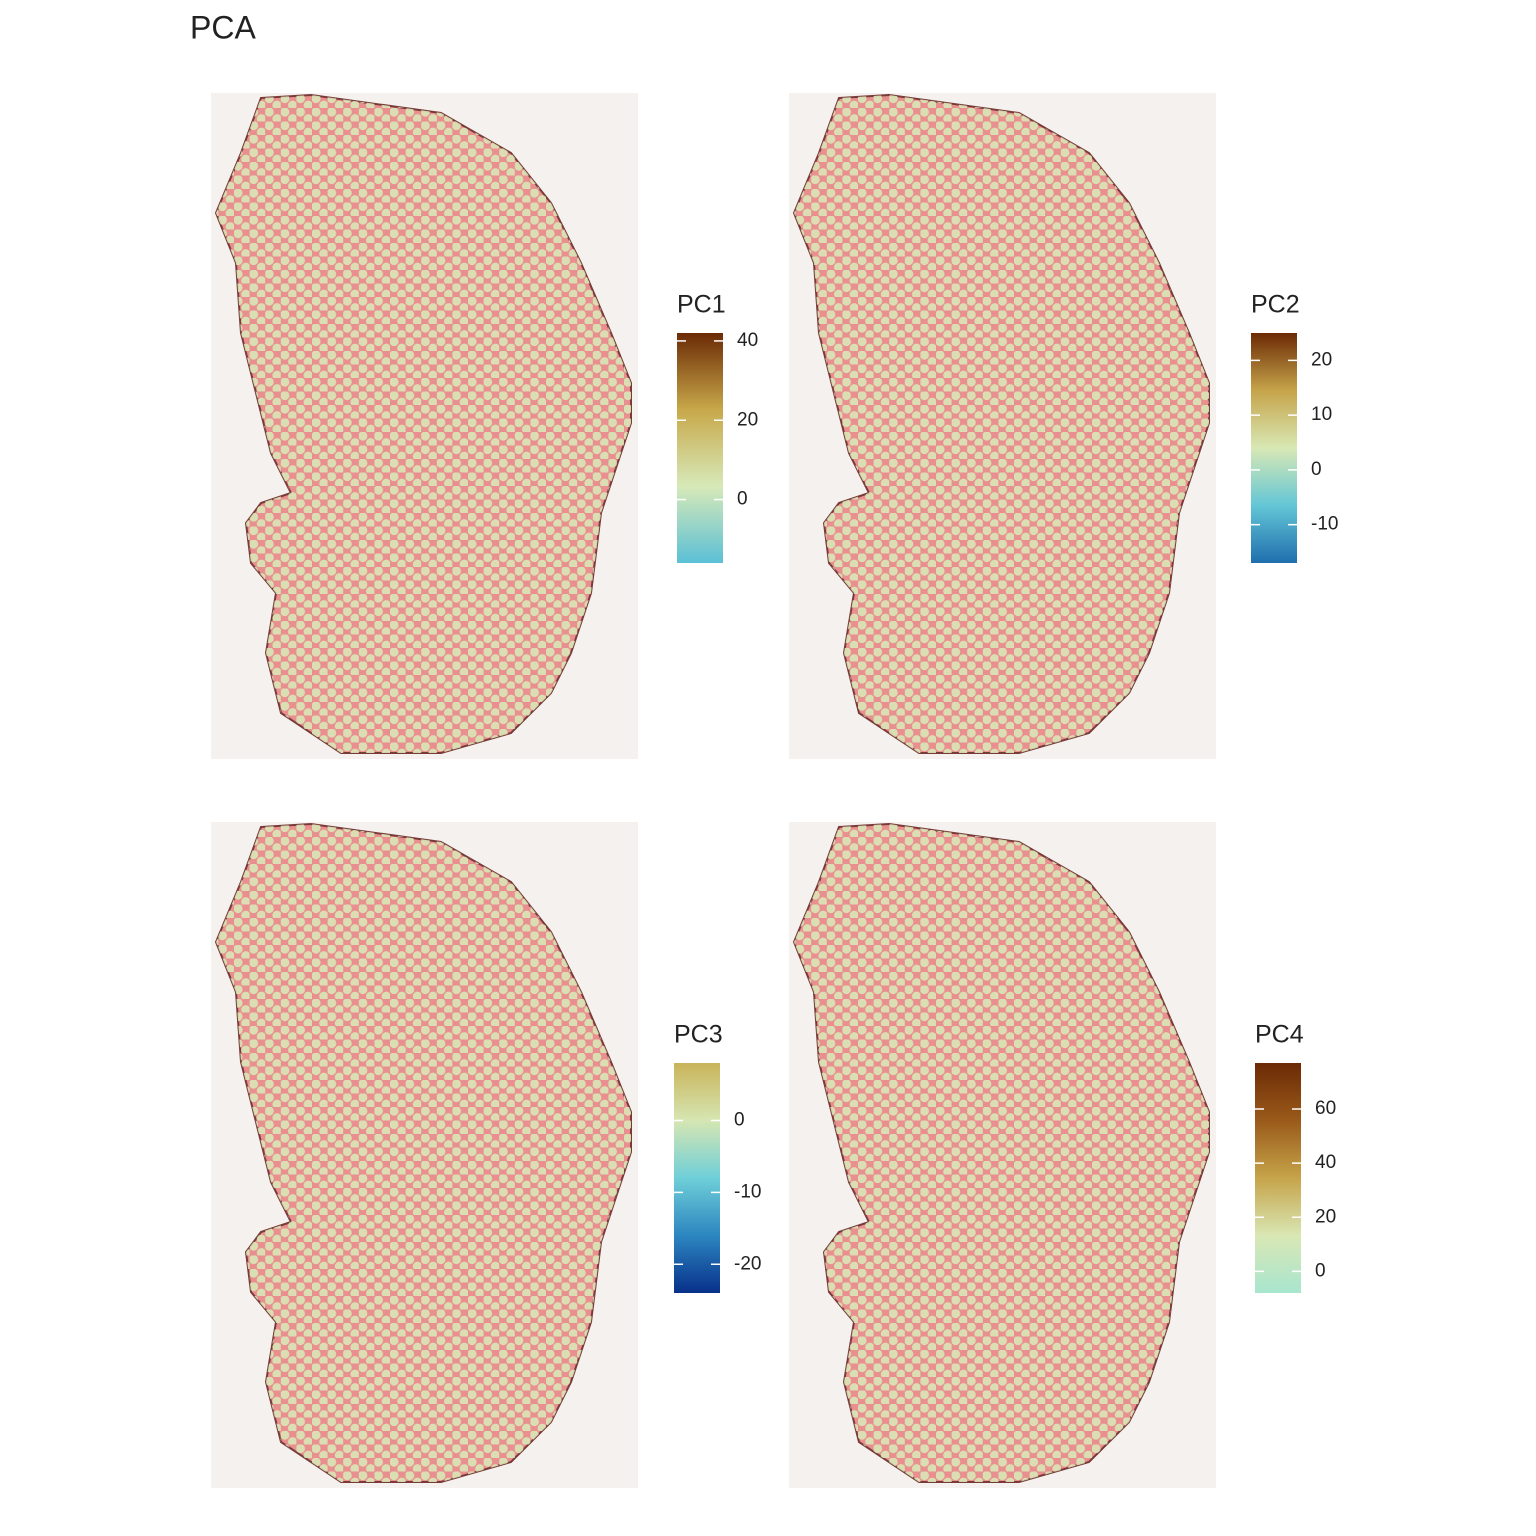  What do you see at coordinates (1275, 305) in the screenshot?
I see `legend-title: PC2` at bounding box center [1275, 305].